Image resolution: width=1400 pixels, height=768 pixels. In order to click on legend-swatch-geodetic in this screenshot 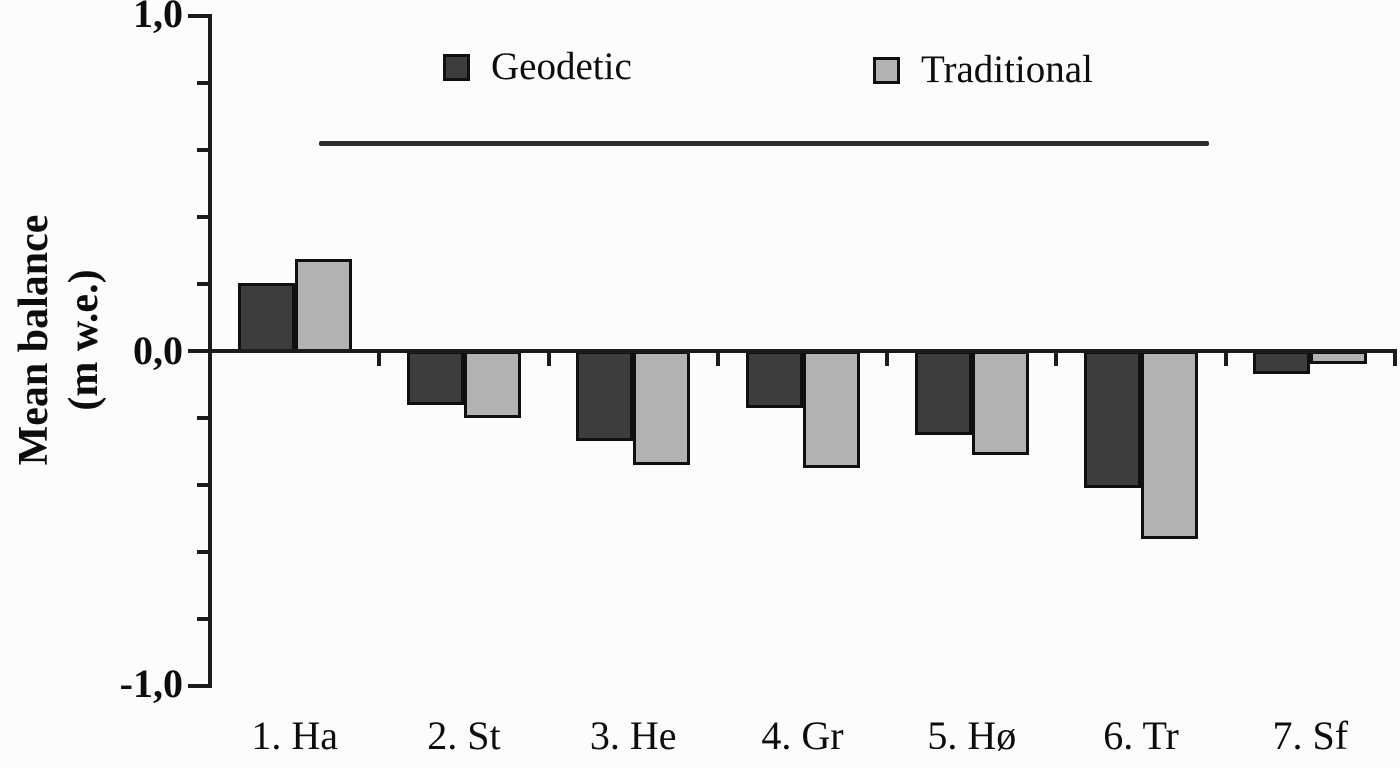, I will do `click(456, 67)`.